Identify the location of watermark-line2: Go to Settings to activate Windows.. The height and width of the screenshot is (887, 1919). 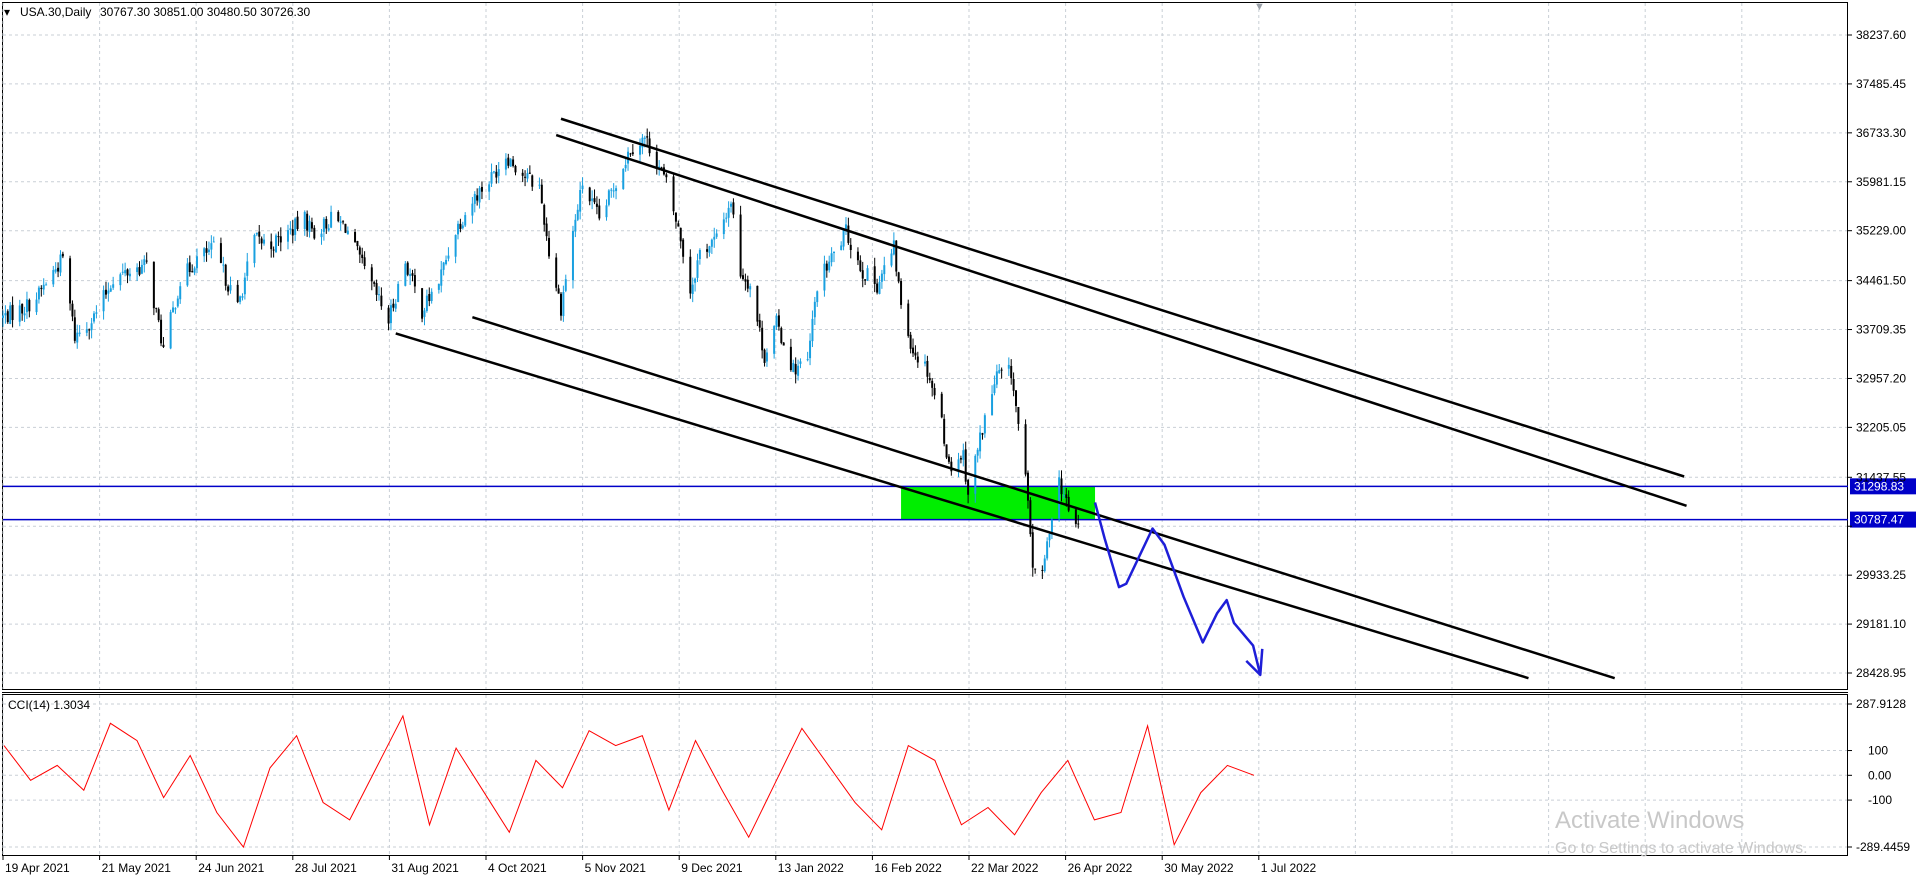
(1681, 848).